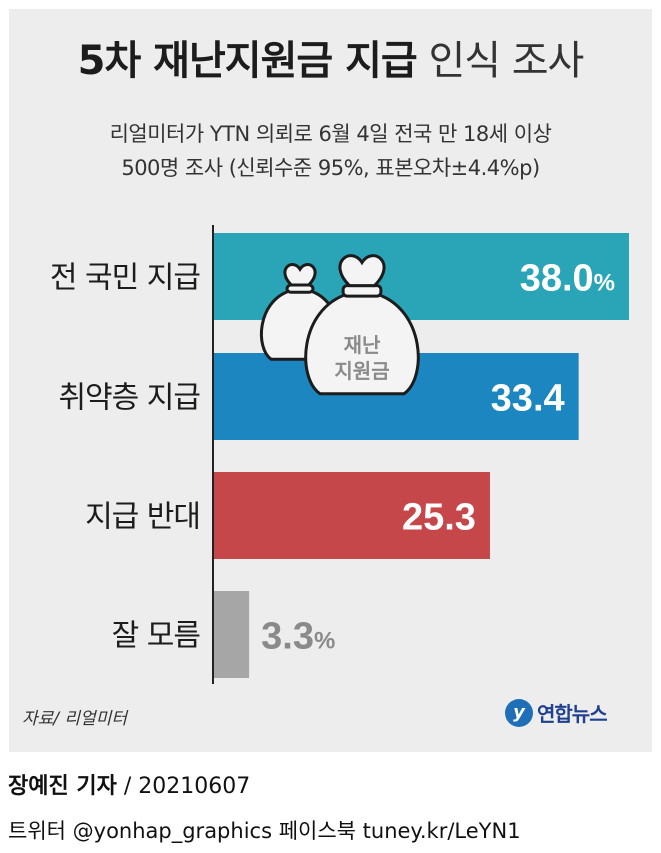 The height and width of the screenshot is (853, 661). Describe the element at coordinates (142, 517) in the screenshot. I see `category-label-2: 지급 반대` at that location.